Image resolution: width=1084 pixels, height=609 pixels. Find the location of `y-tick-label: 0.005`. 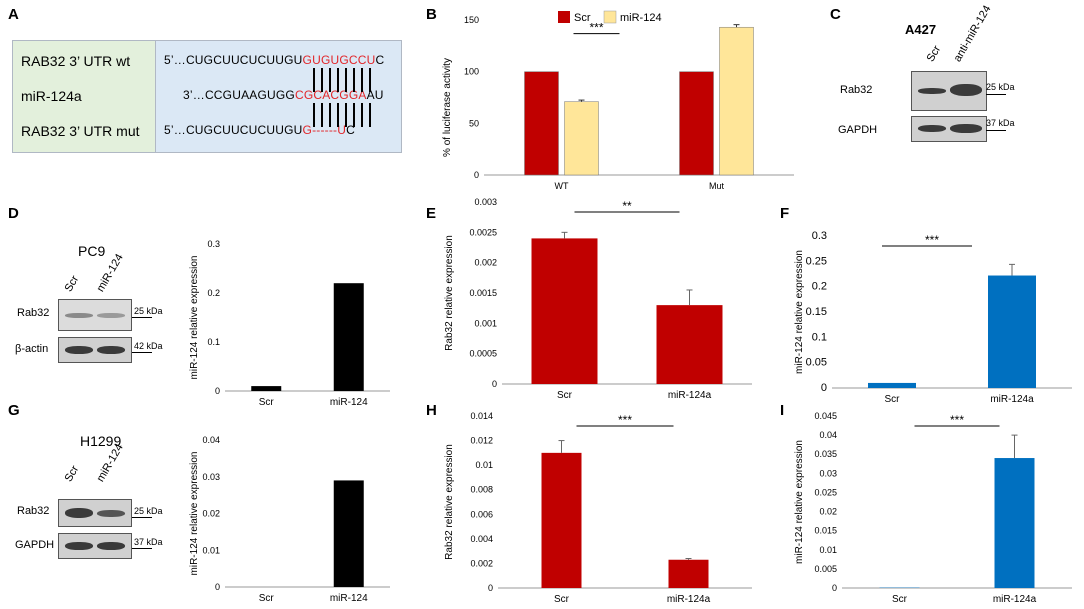

y-tick-label: 0.005 is located at coordinates (825, 569).